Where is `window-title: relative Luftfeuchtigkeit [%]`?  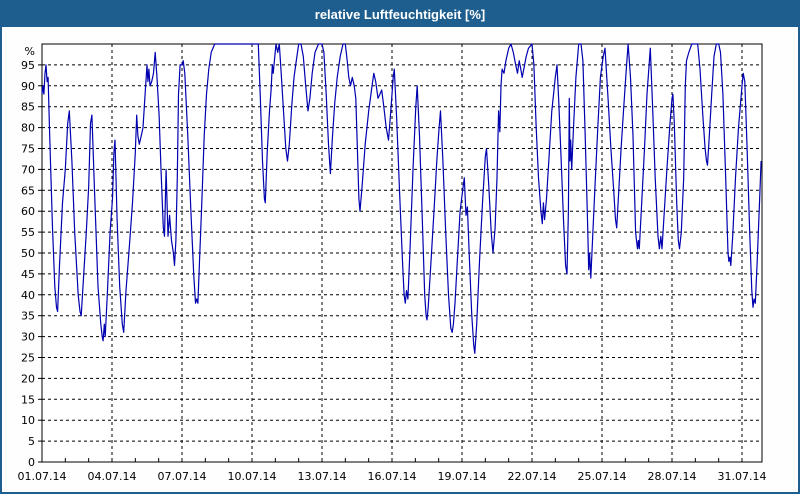 window-title: relative Luftfeuchtigkeit [%] is located at coordinates (400, 14).